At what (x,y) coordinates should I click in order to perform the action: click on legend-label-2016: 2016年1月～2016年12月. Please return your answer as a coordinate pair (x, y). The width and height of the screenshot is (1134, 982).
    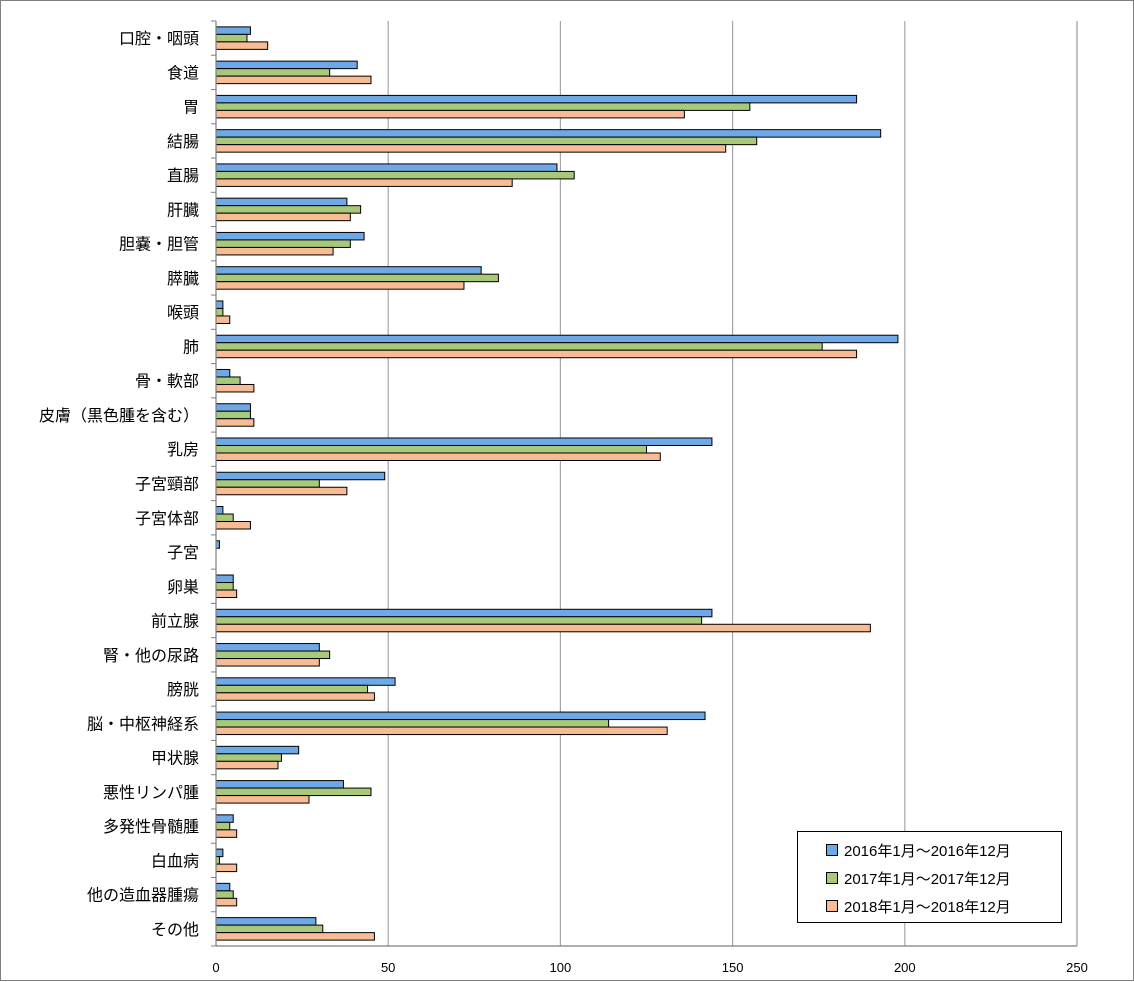
    Looking at the image, I should click on (927, 851).